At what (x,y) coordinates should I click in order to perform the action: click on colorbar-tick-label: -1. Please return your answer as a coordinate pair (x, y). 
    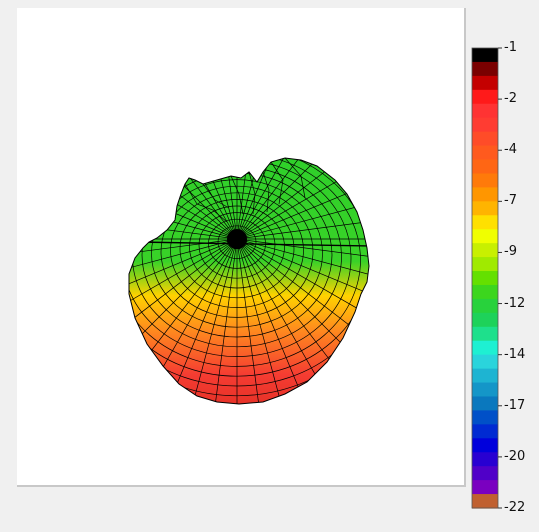
    Looking at the image, I should click on (510, 47).